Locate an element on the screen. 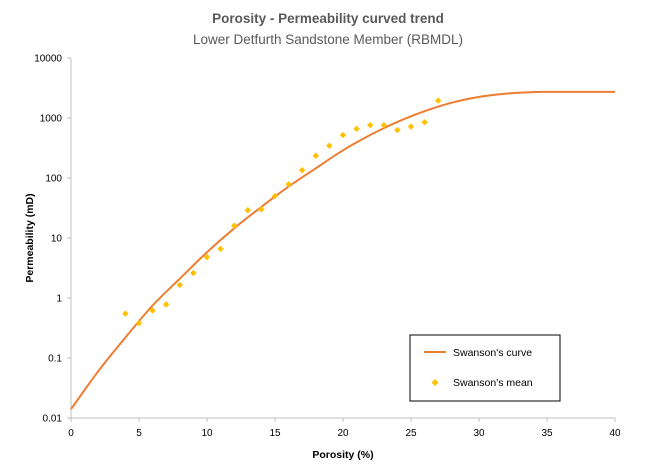 The width and height of the screenshot is (656, 475). legend-curve-label: Swanson's curve is located at coordinates (492, 353).